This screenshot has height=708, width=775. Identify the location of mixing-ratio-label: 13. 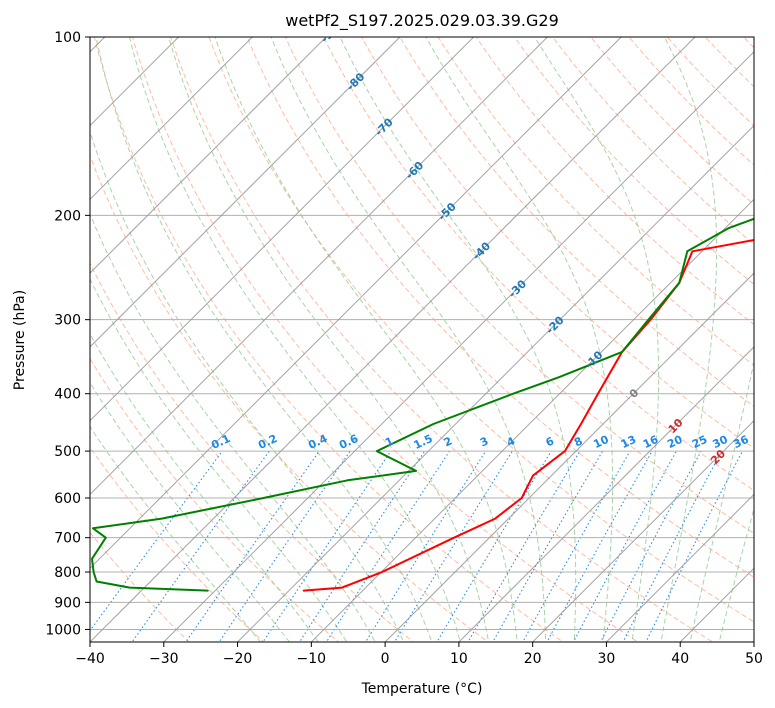
(628, 442).